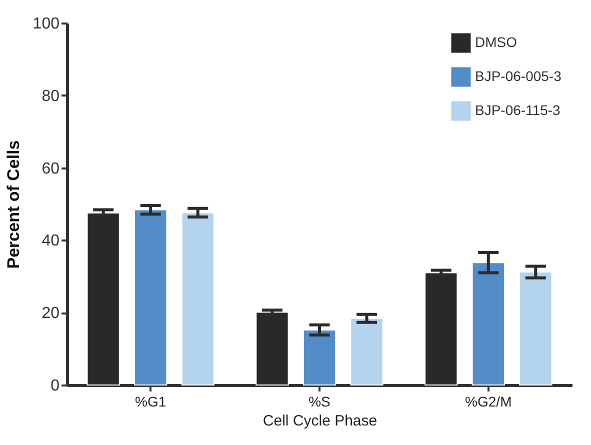 Image resolution: width=591 pixels, height=445 pixels. What do you see at coordinates (51, 241) in the screenshot?
I see `y-tick-label: 40` at bounding box center [51, 241].